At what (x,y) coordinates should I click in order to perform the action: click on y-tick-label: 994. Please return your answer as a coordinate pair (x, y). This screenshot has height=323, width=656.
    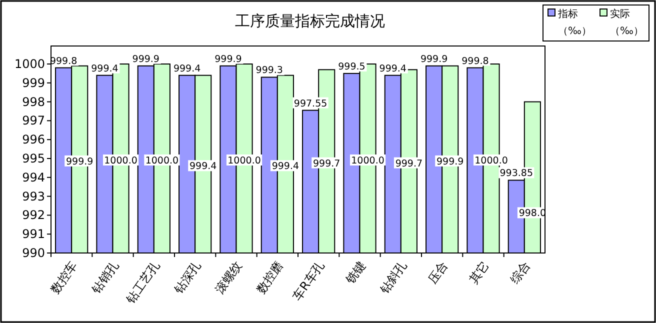
    Looking at the image, I should click on (33, 177).